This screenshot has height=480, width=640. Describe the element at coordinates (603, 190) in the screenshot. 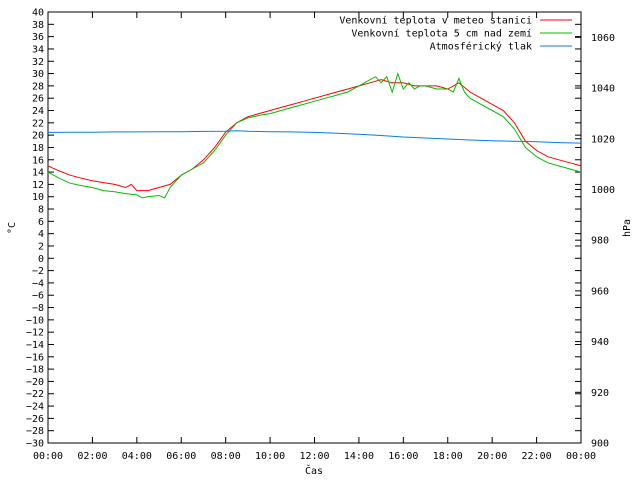

I see `y-tick-label-right: 1000` at that location.